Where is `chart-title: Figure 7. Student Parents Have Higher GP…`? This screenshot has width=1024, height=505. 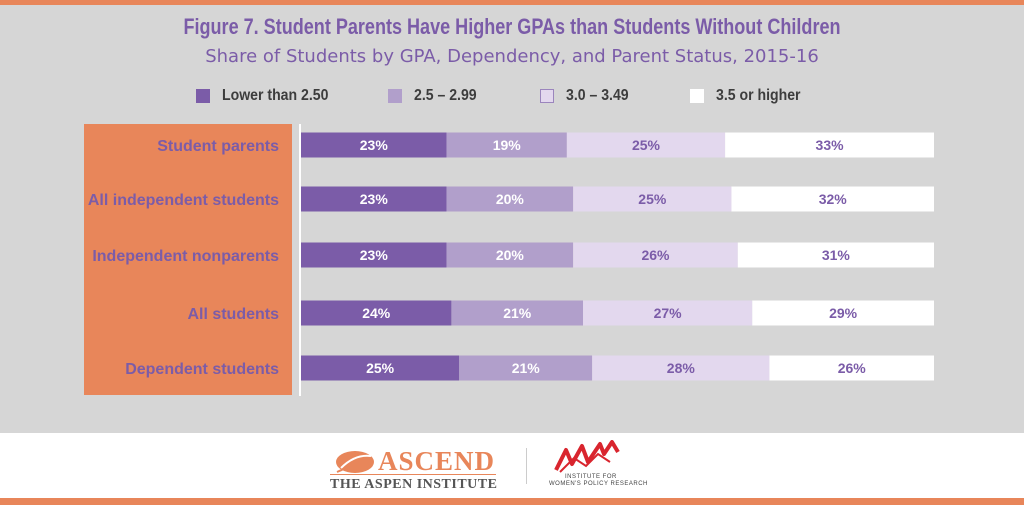
chart-title: Figure 7. Student Parents Have Higher GP… is located at coordinates (512, 26).